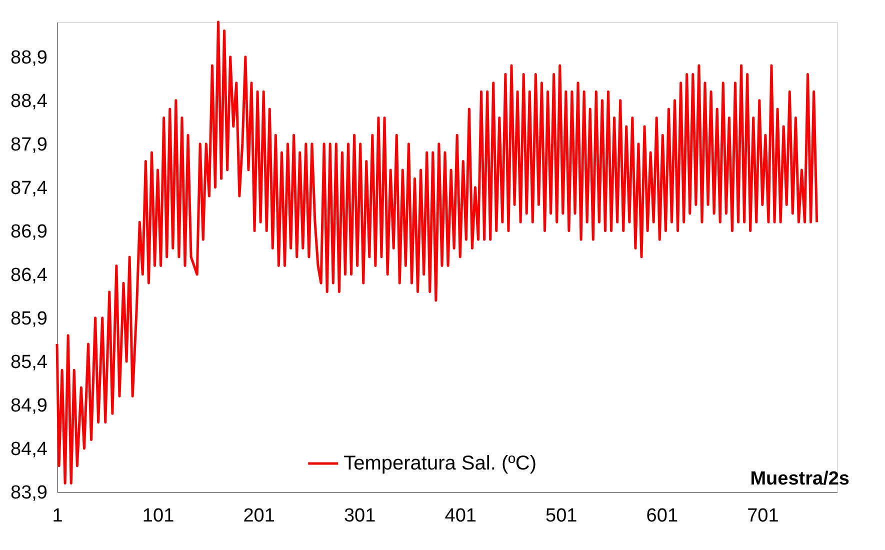 Image resolution: width=885 pixels, height=550 pixels. Describe the element at coordinates (29, 57) in the screenshot. I see `y-tick-label: 88,9` at that location.